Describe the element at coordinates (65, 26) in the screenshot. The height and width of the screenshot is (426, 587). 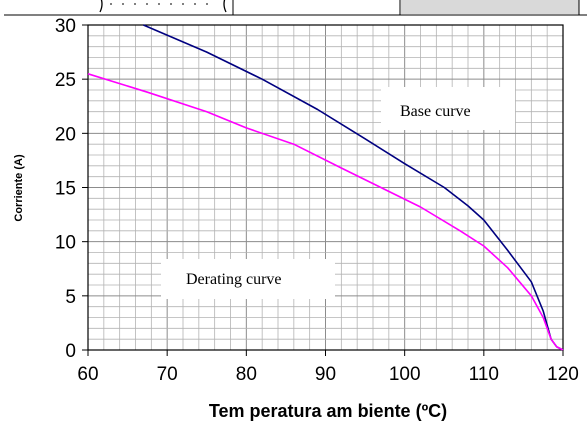
I see `y-tick-label: 30` at that location.